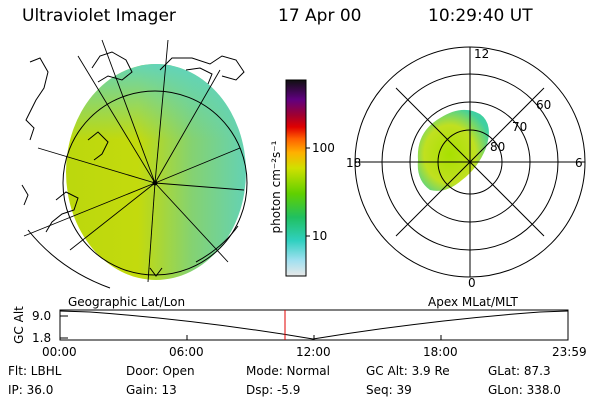 Image resolution: width=600 pixels, height=400 pixels. I want to click on mlt-label-12: 12, so click(482, 54).